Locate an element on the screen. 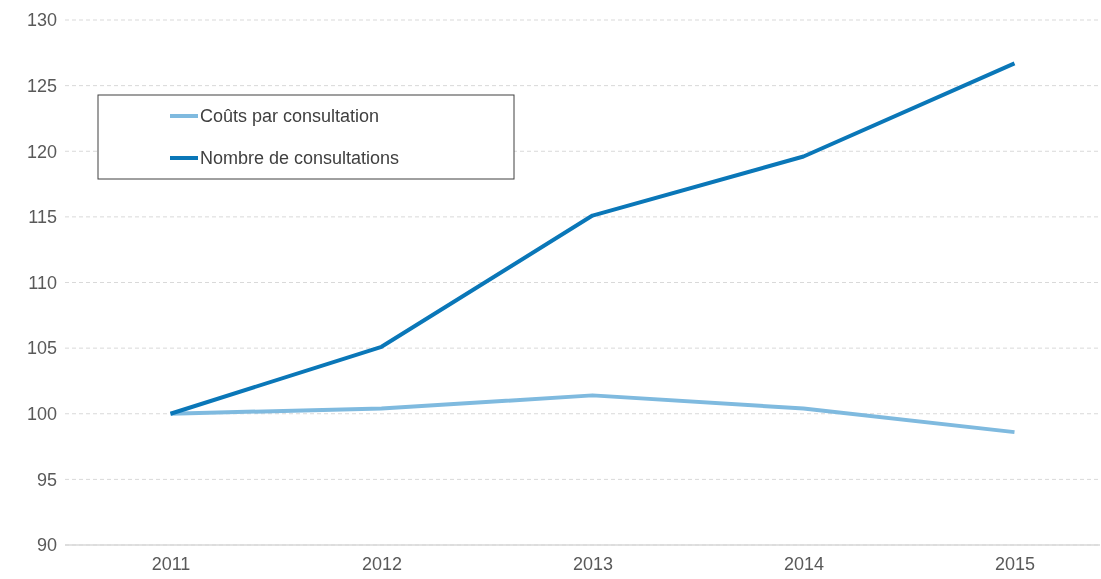  y-tick-label: 115 is located at coordinates (42, 217).